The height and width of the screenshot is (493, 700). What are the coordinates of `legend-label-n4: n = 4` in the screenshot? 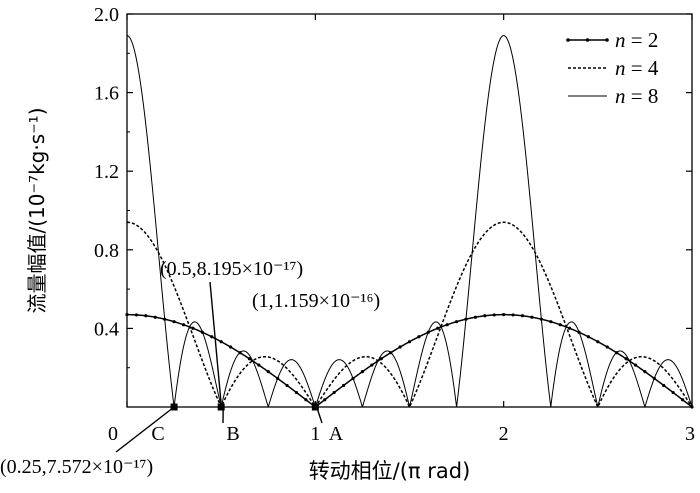 It's located at (637, 68).